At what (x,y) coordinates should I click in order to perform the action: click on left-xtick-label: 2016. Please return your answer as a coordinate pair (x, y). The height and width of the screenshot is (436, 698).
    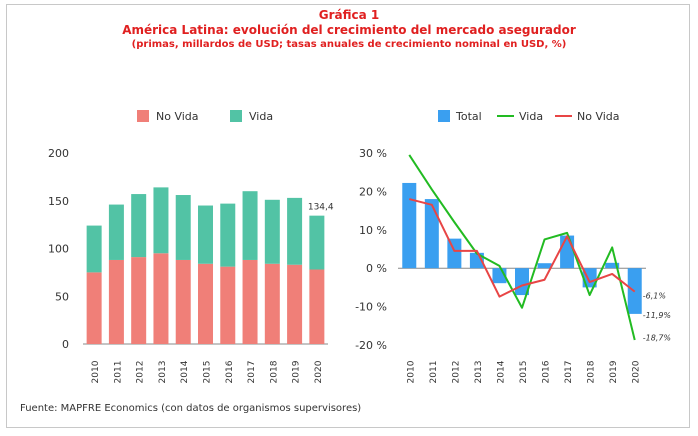
    Looking at the image, I should click on (230, 371).